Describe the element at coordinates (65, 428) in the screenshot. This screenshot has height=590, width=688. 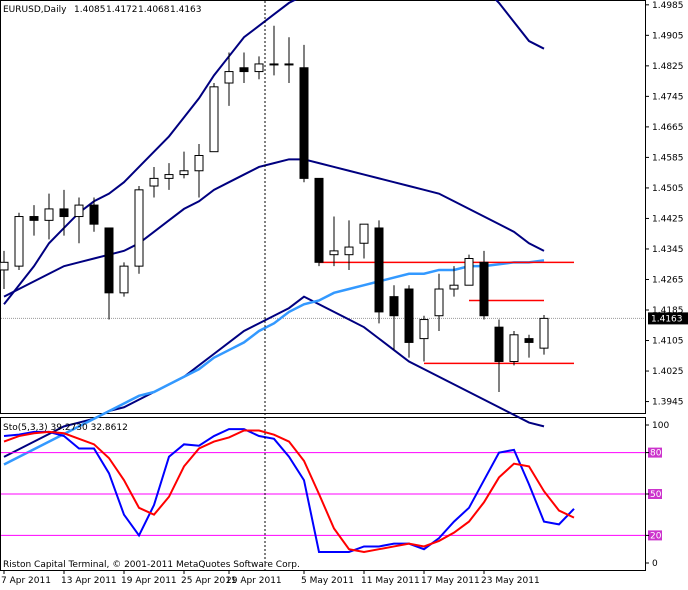
I see `stochastic-title: Sto(5,3,3) 39.2730 32.8612` at that location.